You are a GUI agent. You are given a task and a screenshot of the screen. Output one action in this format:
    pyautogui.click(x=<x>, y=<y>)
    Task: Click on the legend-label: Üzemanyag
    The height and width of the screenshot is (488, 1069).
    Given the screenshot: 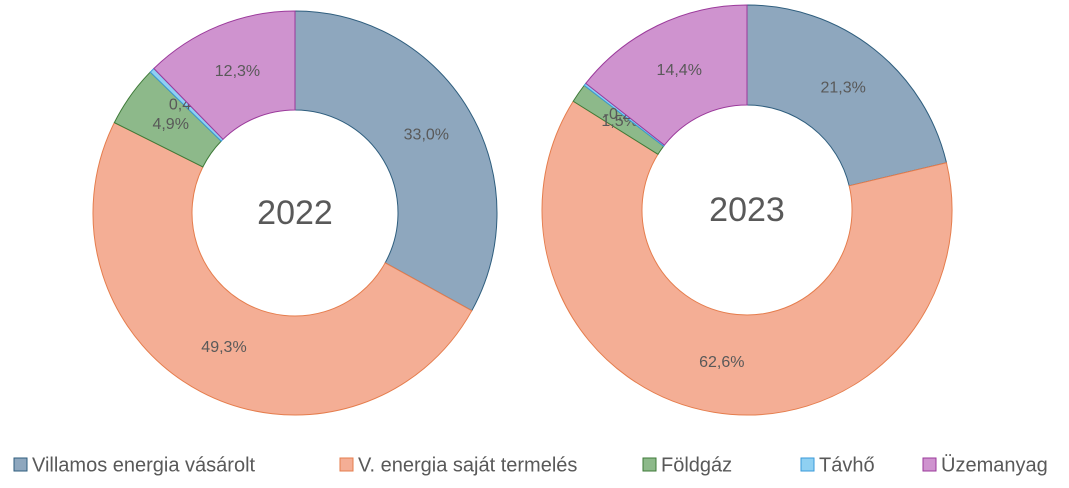 What is the action you would take?
    pyautogui.click(x=994, y=465)
    